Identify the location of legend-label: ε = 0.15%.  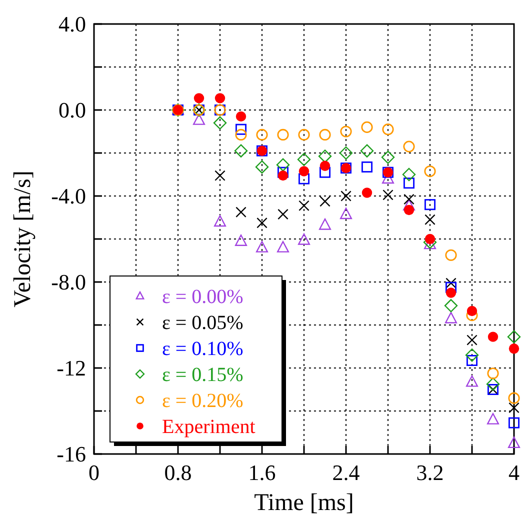
(203, 375).